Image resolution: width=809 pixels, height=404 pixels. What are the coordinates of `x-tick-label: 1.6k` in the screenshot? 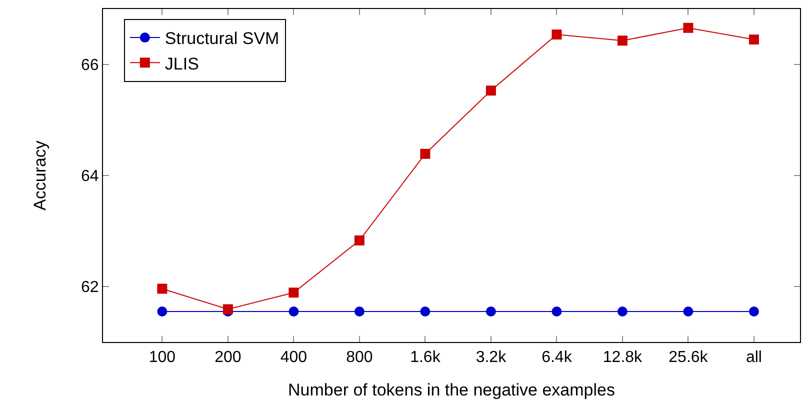 It's located at (426, 357).